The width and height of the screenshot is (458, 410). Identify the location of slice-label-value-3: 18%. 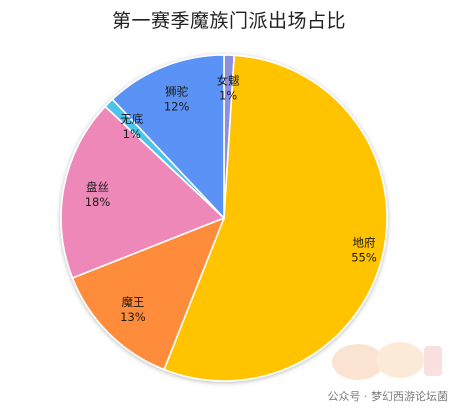
(98, 202).